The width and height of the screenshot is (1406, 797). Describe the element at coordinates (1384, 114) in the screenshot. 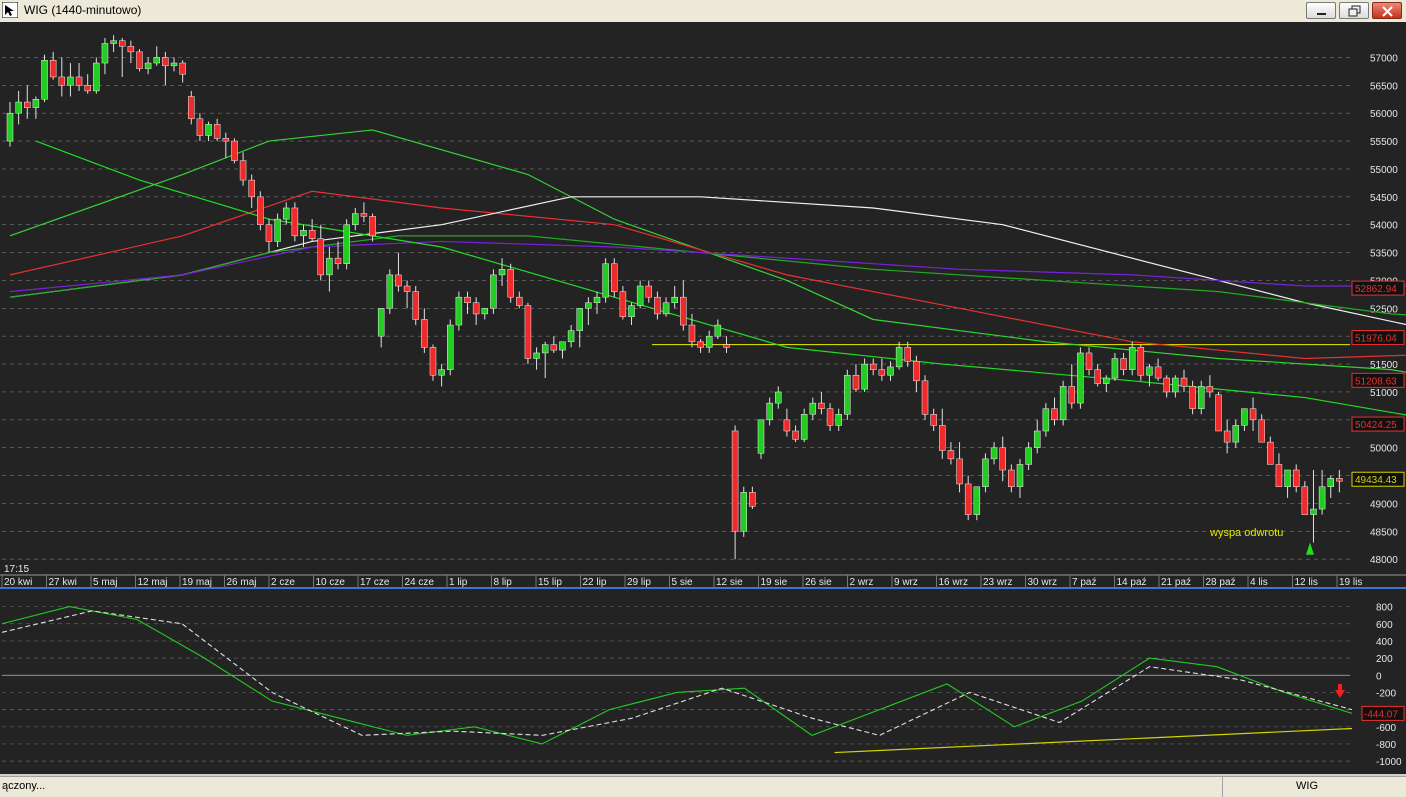

I see `y-tick-label: 56000` at that location.